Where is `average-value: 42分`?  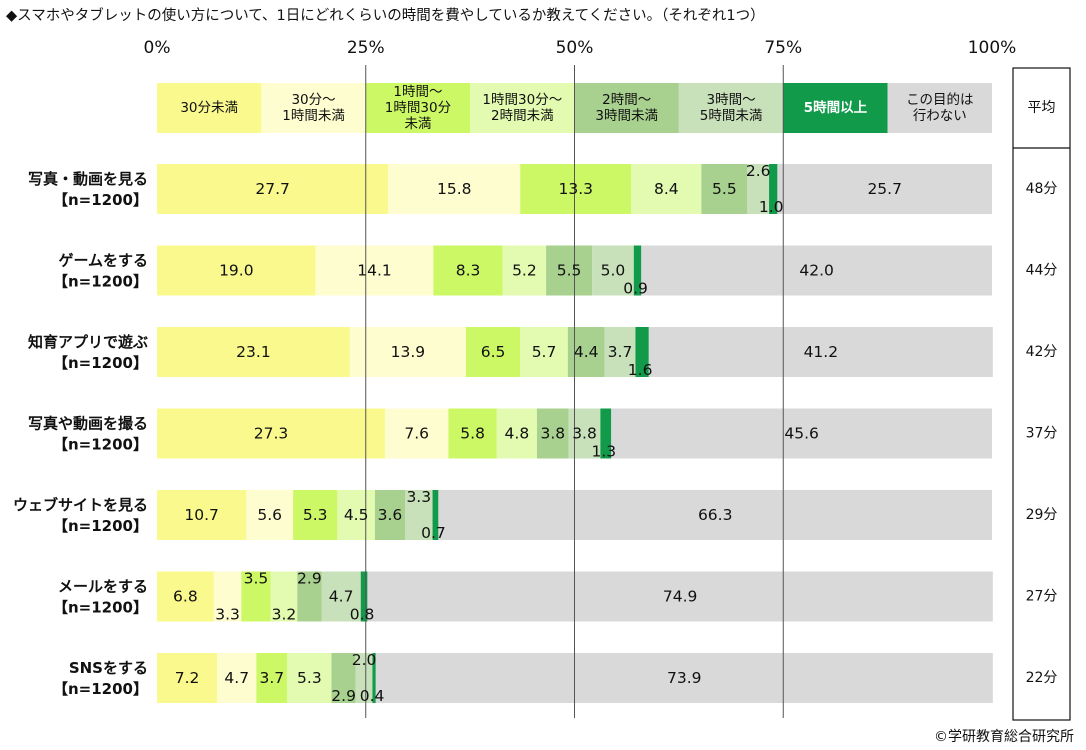
average-value: 42分 is located at coordinates (1042, 352).